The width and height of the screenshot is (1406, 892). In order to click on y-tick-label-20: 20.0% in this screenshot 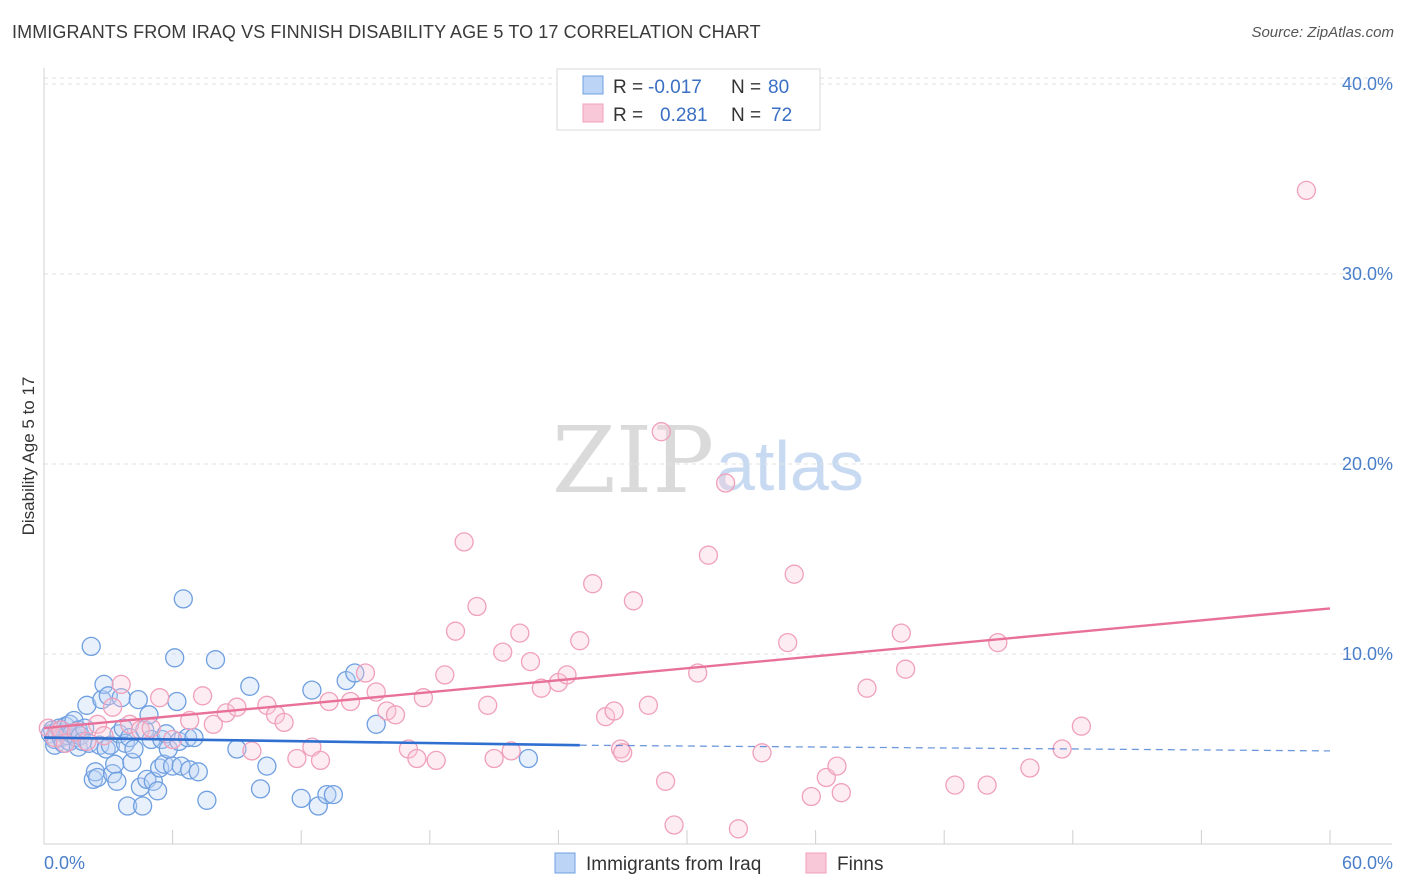, I will do `click(1367, 464)`.